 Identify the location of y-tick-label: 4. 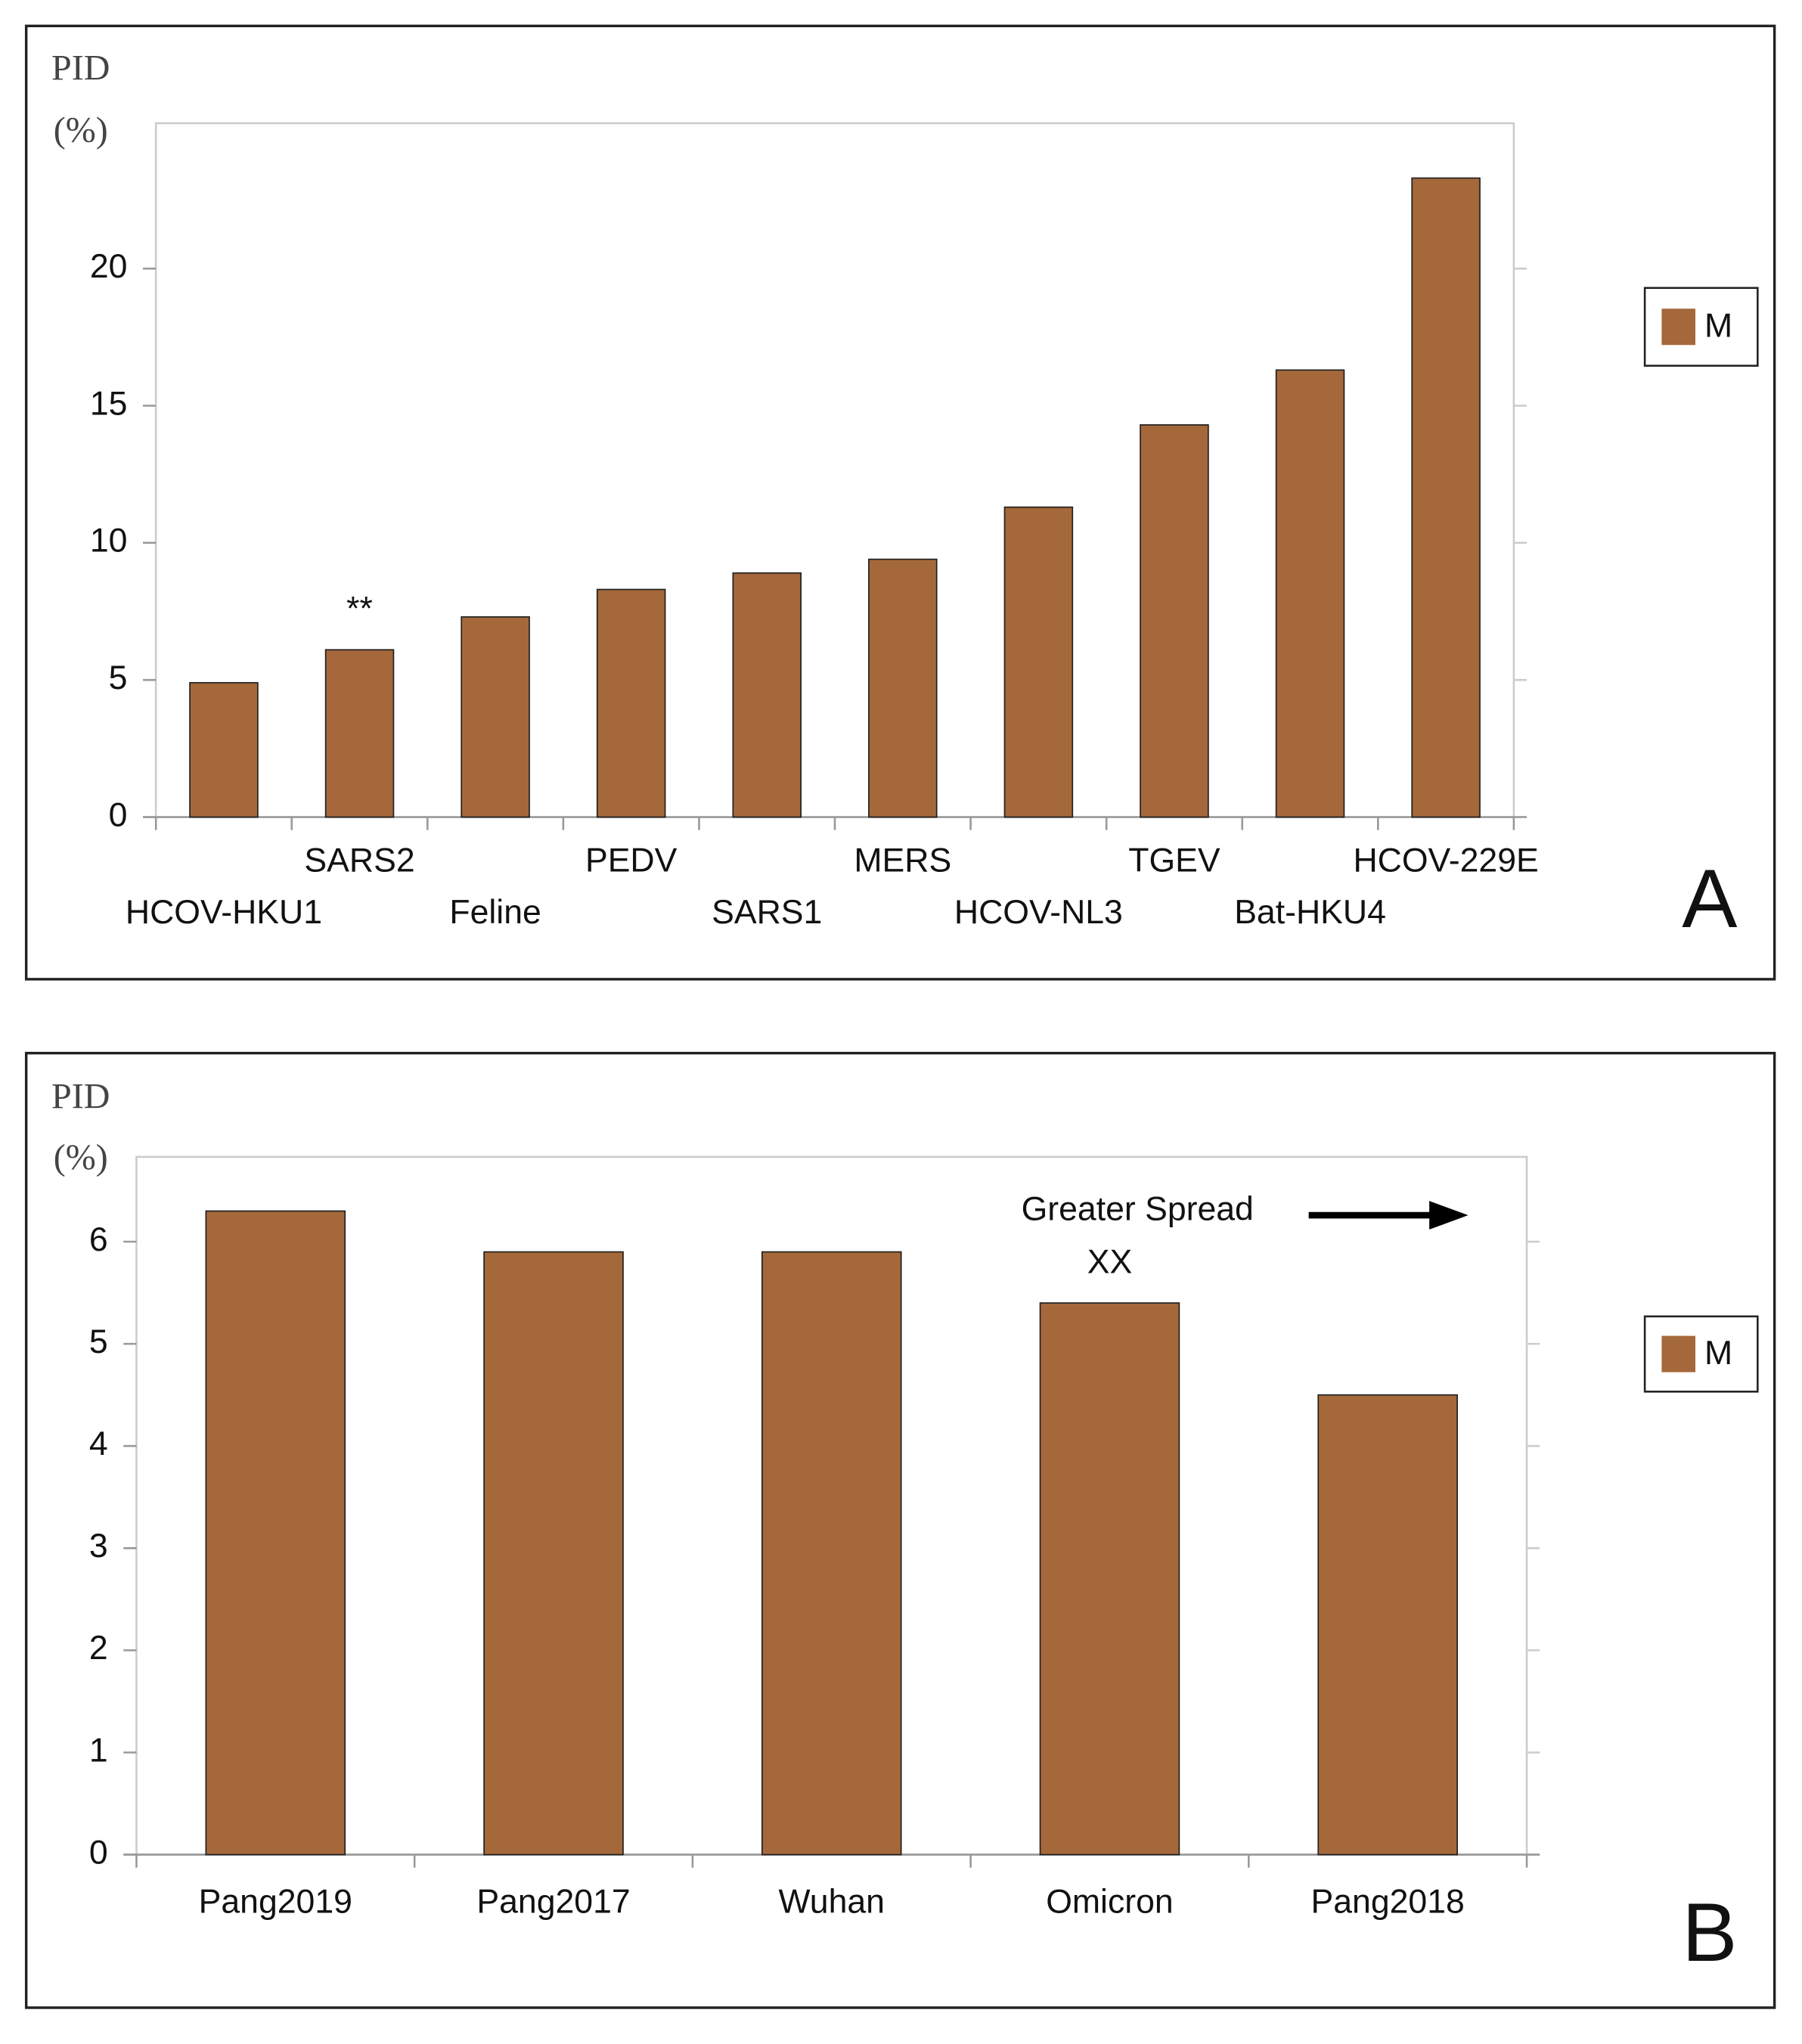
(98, 1443).